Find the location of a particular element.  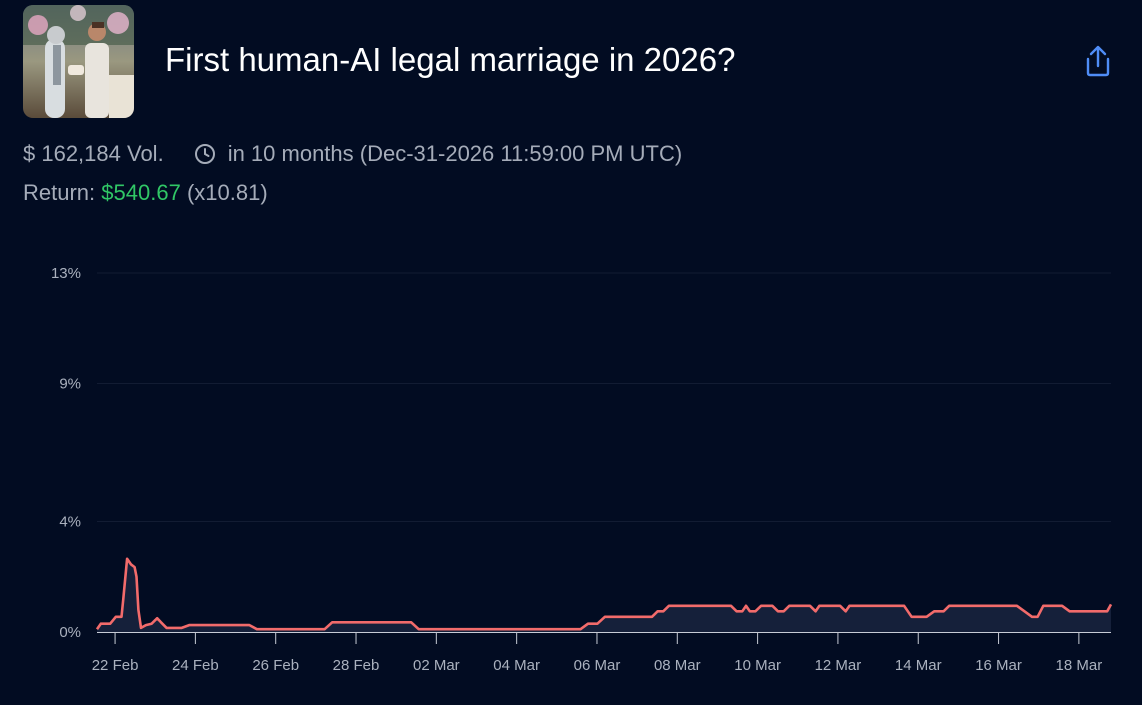

x-tick-label: 18 Mar is located at coordinates (1079, 665).